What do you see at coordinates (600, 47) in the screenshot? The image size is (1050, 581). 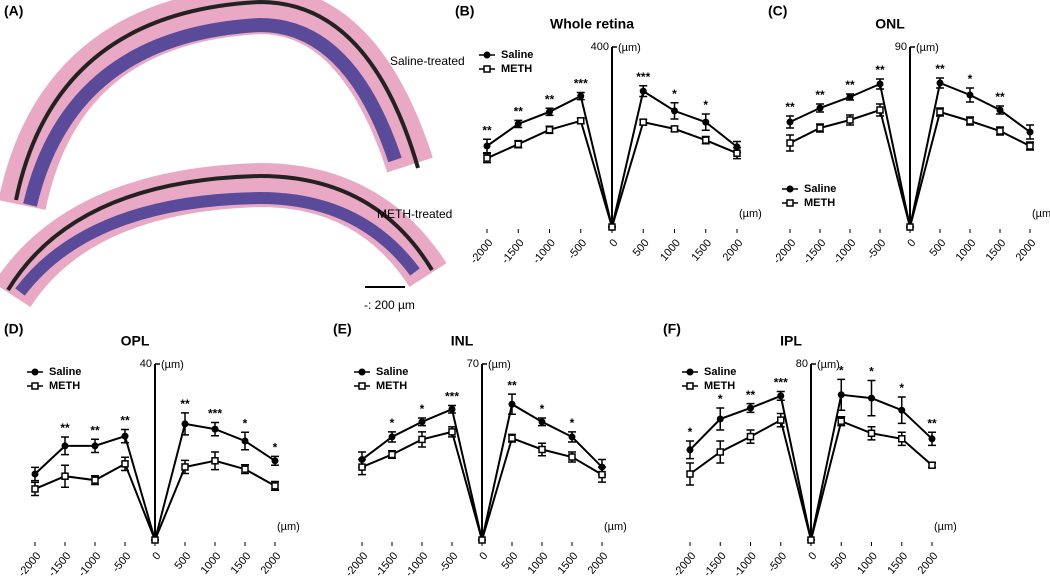 I see `y-tick-label: 400` at bounding box center [600, 47].